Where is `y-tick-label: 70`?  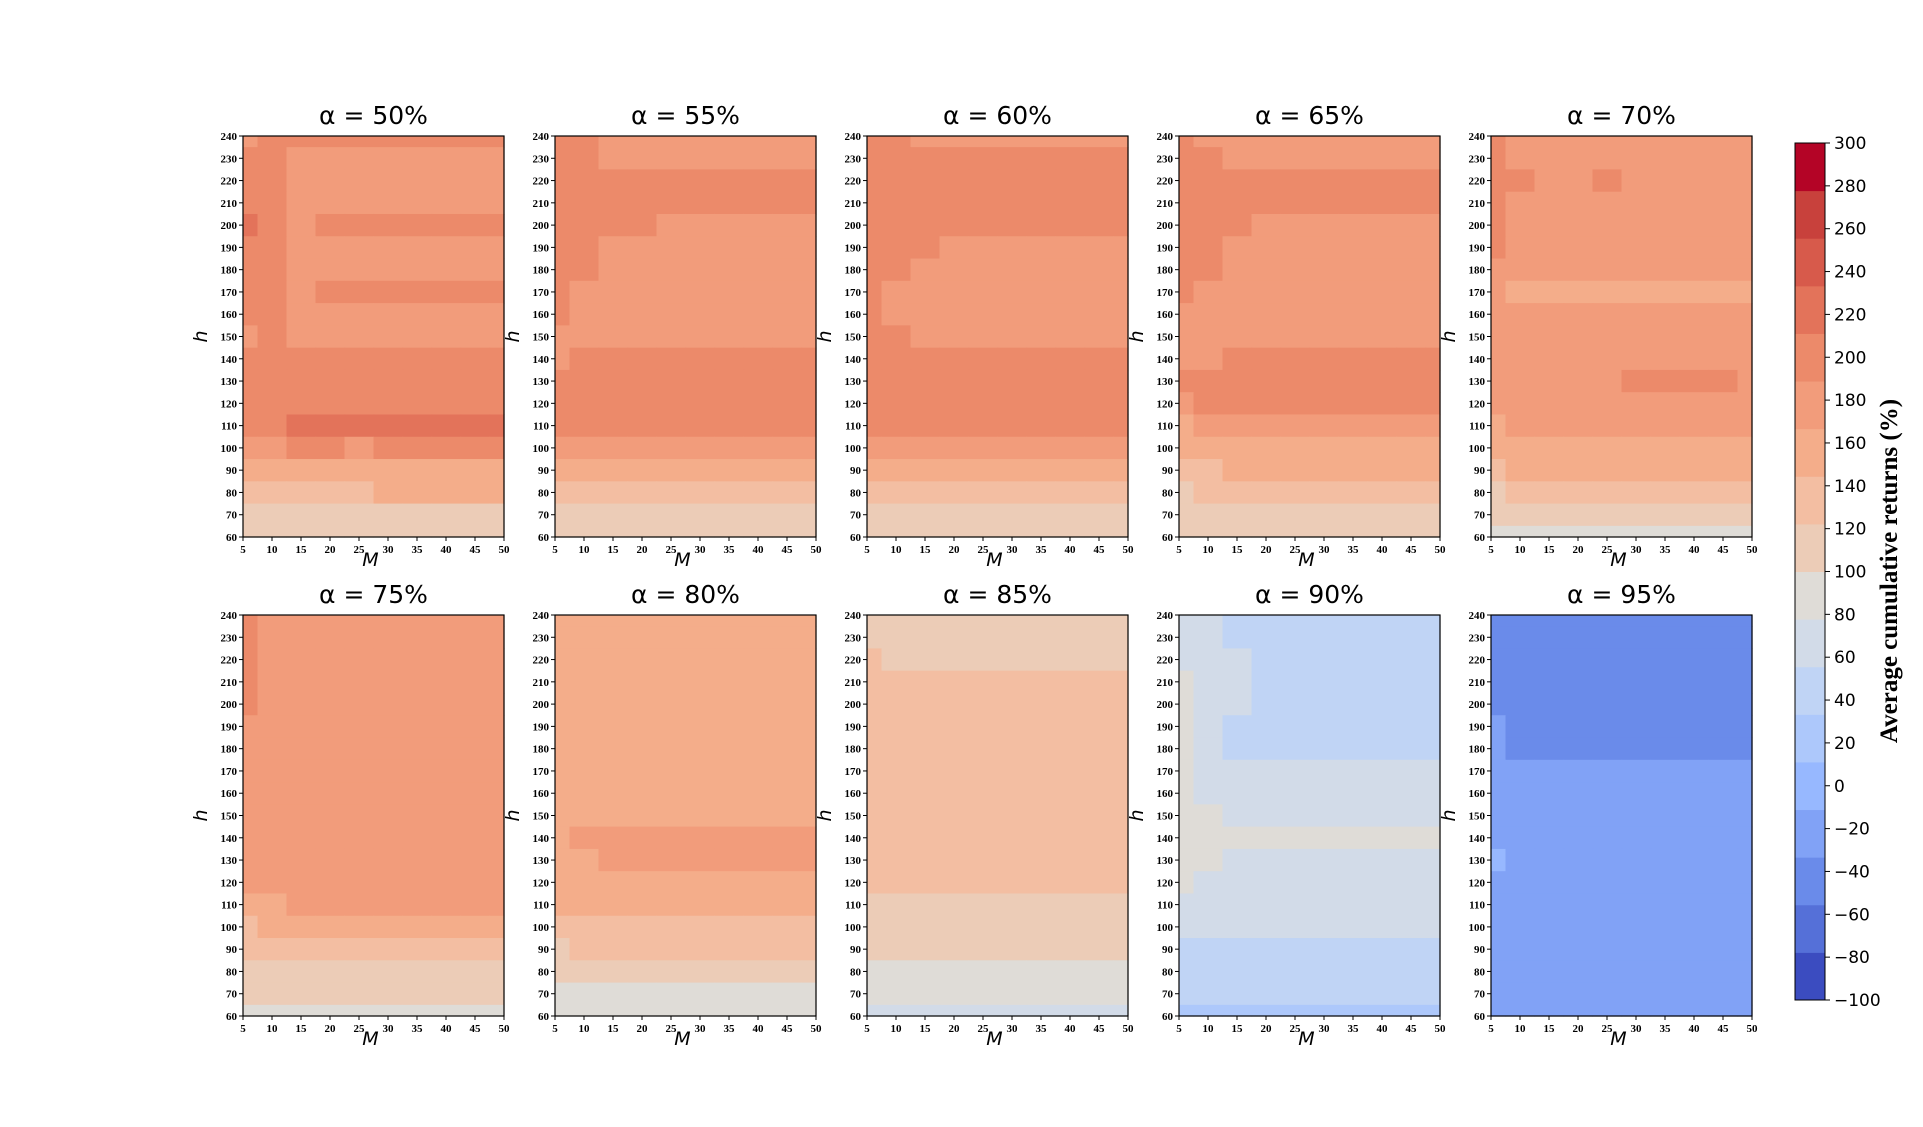
y-tick-label: 70 is located at coordinates (544, 516).